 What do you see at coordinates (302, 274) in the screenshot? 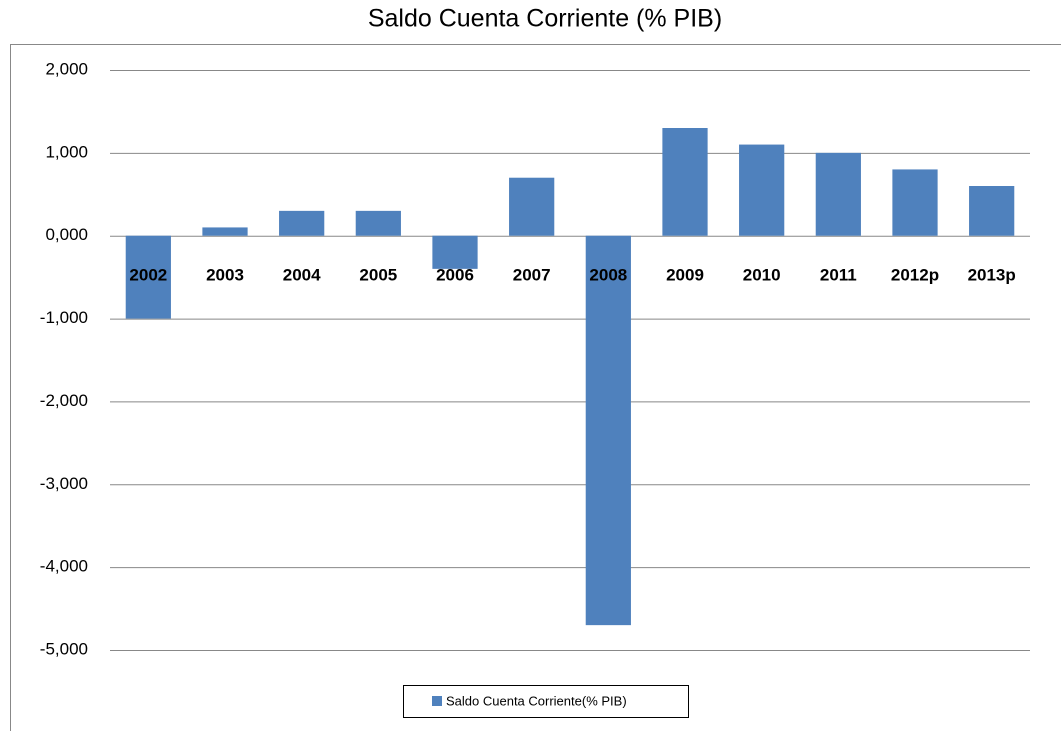
I see `x-tick-label: 2004` at bounding box center [302, 274].